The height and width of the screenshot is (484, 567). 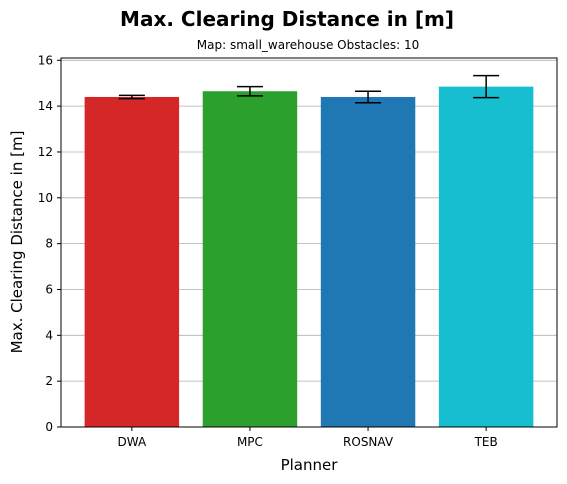 I want to click on y-axis-label: Max. Clearing Distance in [m], so click(x=17, y=242).